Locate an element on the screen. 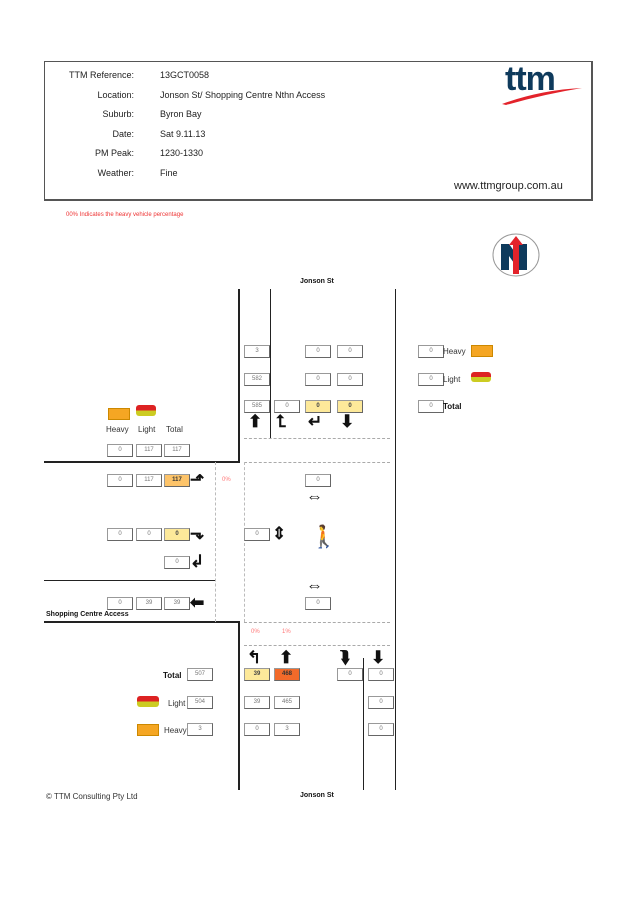 The height and width of the screenshot is (902, 637). count-box: 507 is located at coordinates (200, 674).